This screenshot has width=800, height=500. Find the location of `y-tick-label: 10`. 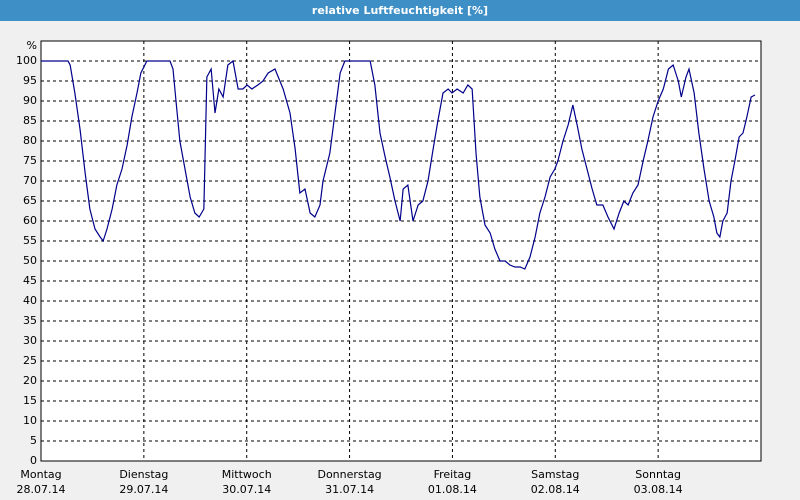

y-tick-label: 10 is located at coordinates (30, 420).